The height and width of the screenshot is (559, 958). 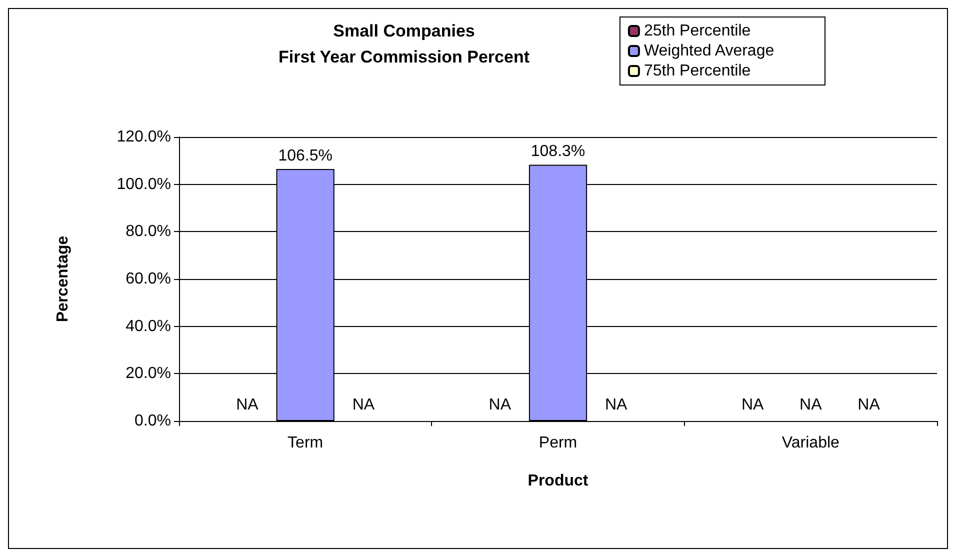 I want to click on y-tick-label: 60.0%, so click(x=148, y=279).